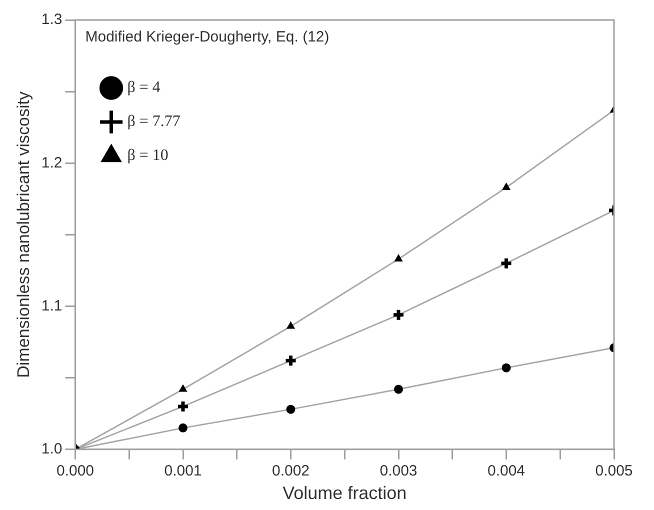 Image resolution: width=654 pixels, height=510 pixels. What do you see at coordinates (51, 19) in the screenshot?
I see `y-tick-label: 1.3` at bounding box center [51, 19].